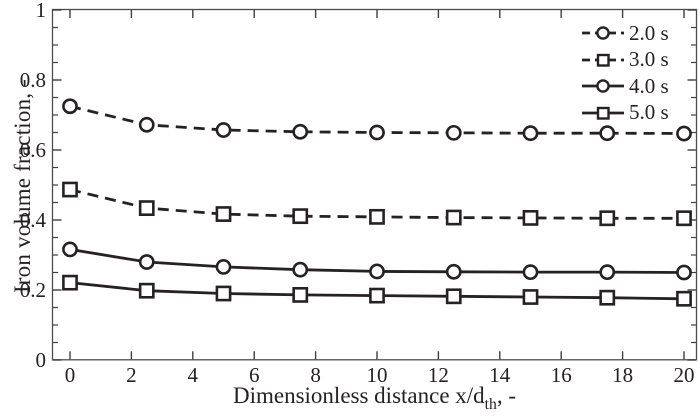  Describe the element at coordinates (254, 375) in the screenshot. I see `x-tick-label: 6` at that location.